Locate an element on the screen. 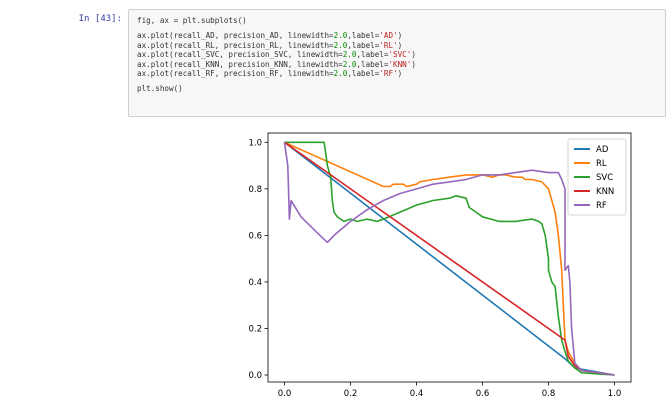  legend-box is located at coordinates (597, 177).